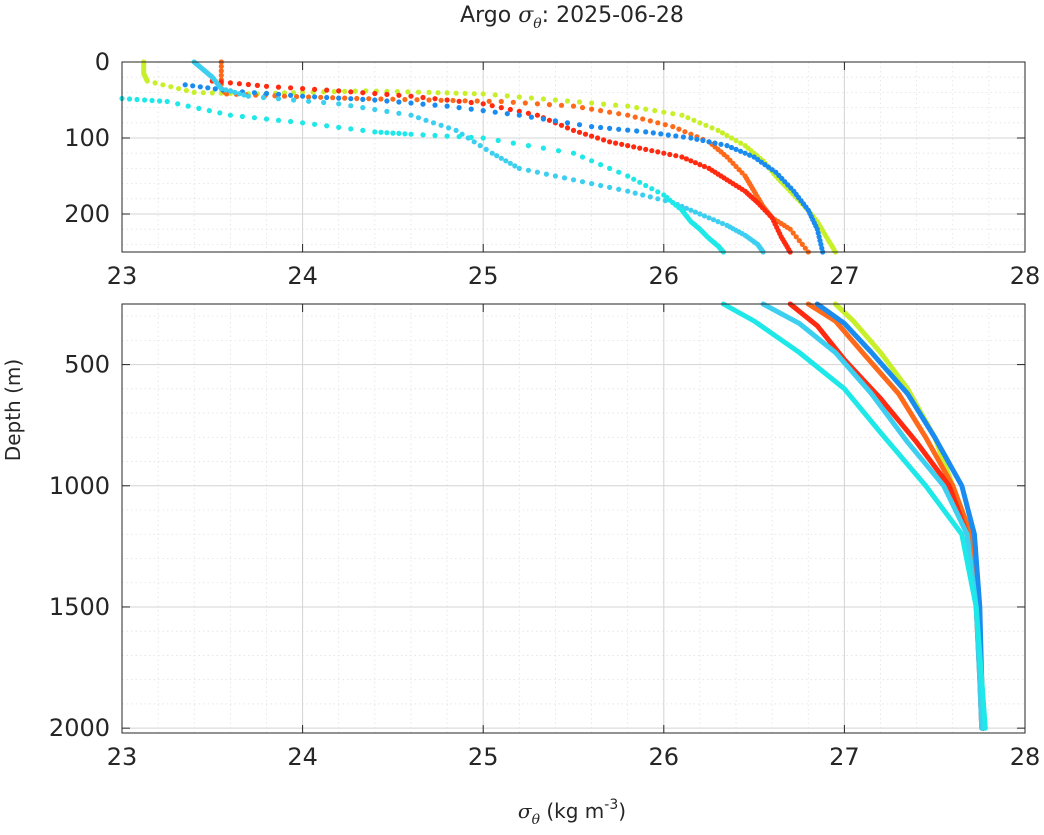 This screenshot has height=835, width=1044. Describe the element at coordinates (1025, 276) in the screenshot. I see `x-tick-label: 28` at that location.